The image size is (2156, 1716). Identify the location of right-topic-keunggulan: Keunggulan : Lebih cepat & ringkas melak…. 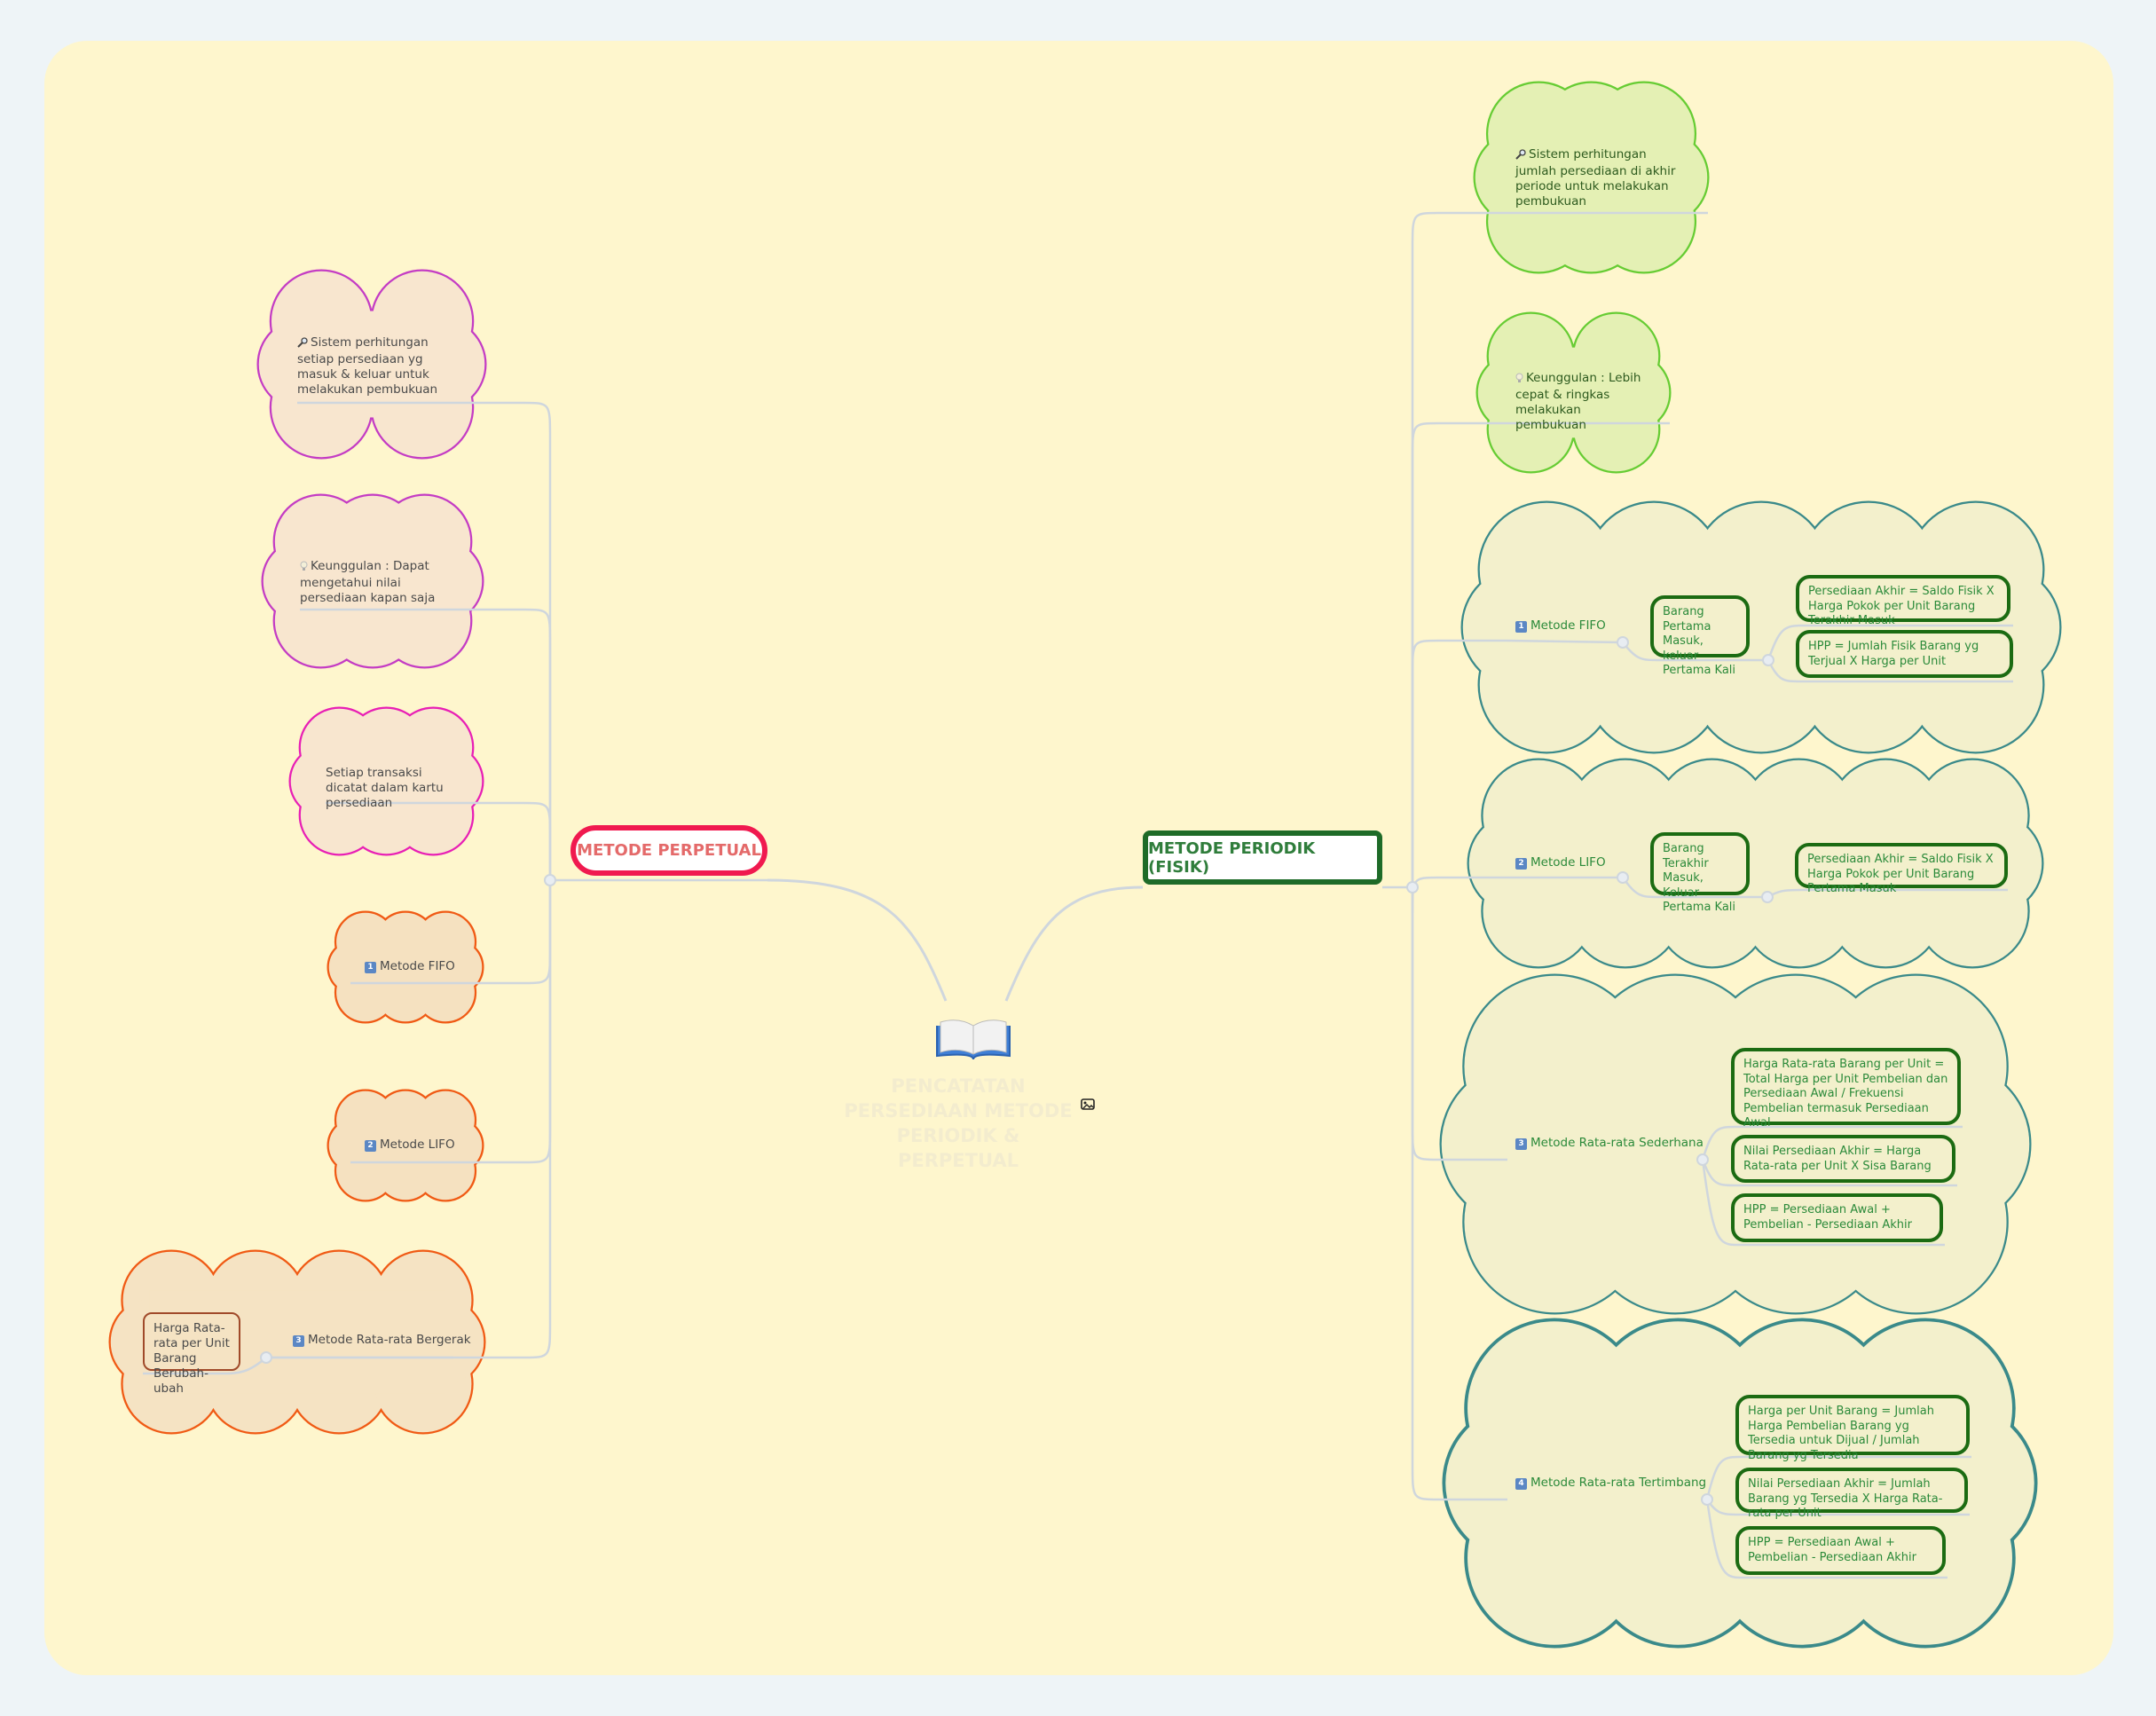
(1578, 401).